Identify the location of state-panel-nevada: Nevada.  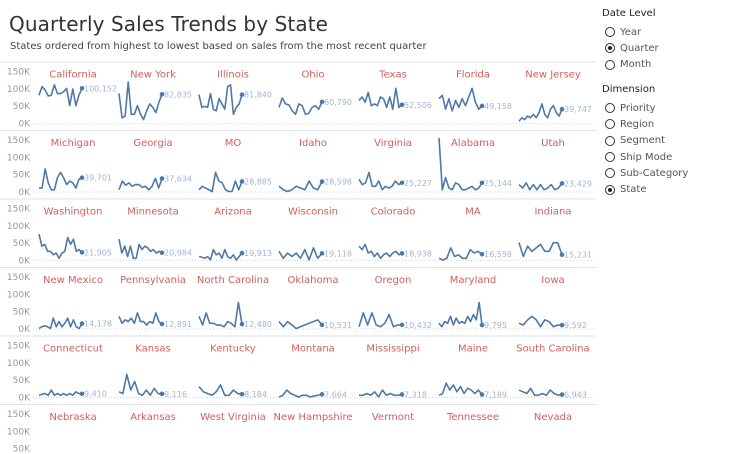
(553, 417).